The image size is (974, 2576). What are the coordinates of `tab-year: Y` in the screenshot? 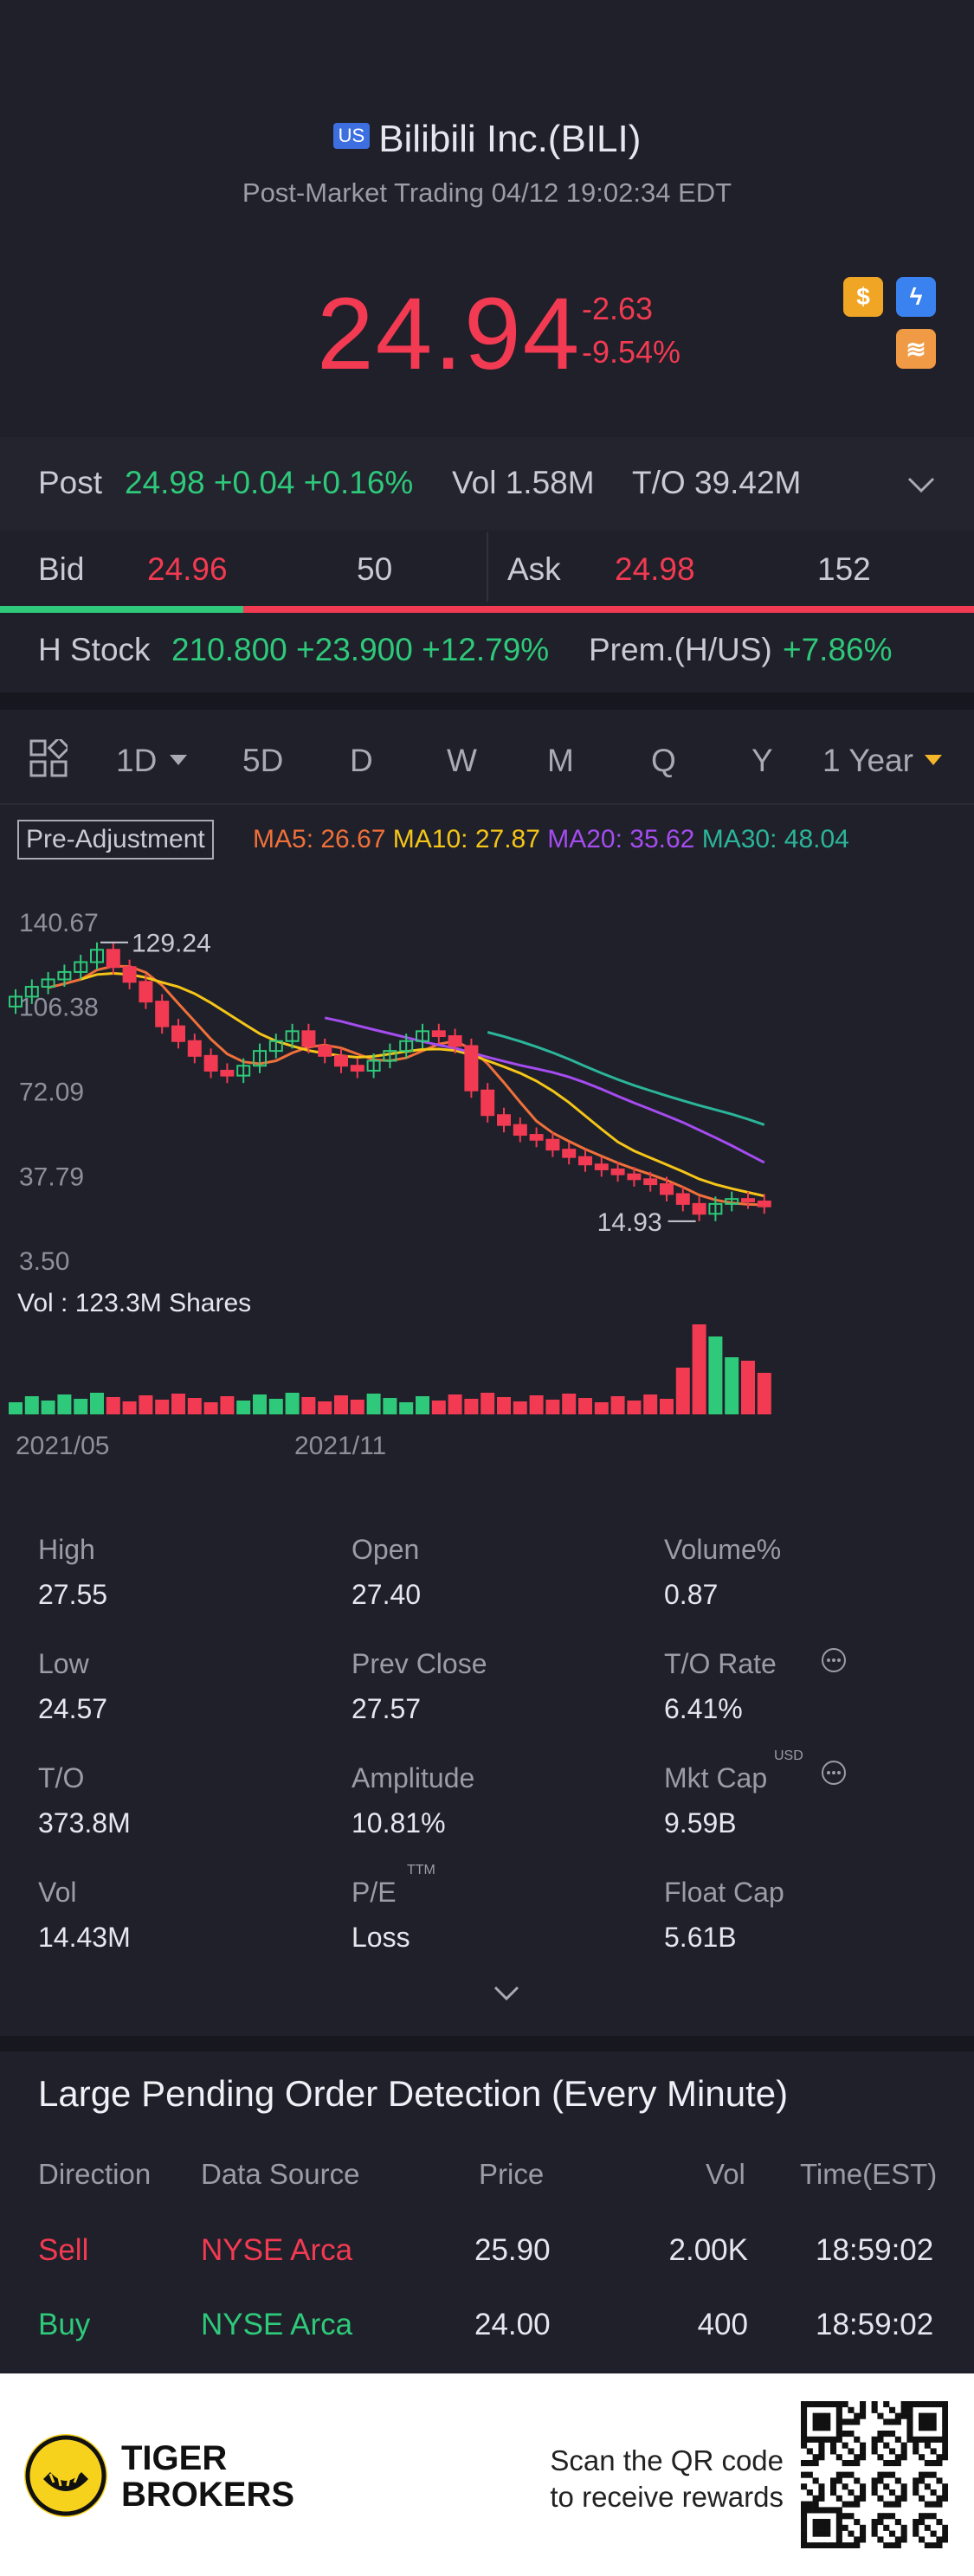 It's located at (762, 760).